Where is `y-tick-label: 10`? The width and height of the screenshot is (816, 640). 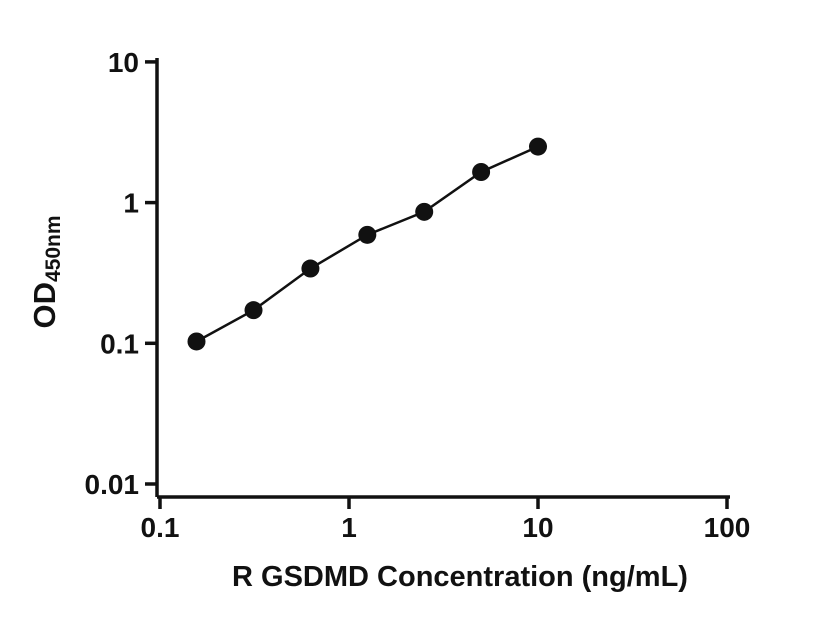 y-tick-label: 10 is located at coordinates (123, 62).